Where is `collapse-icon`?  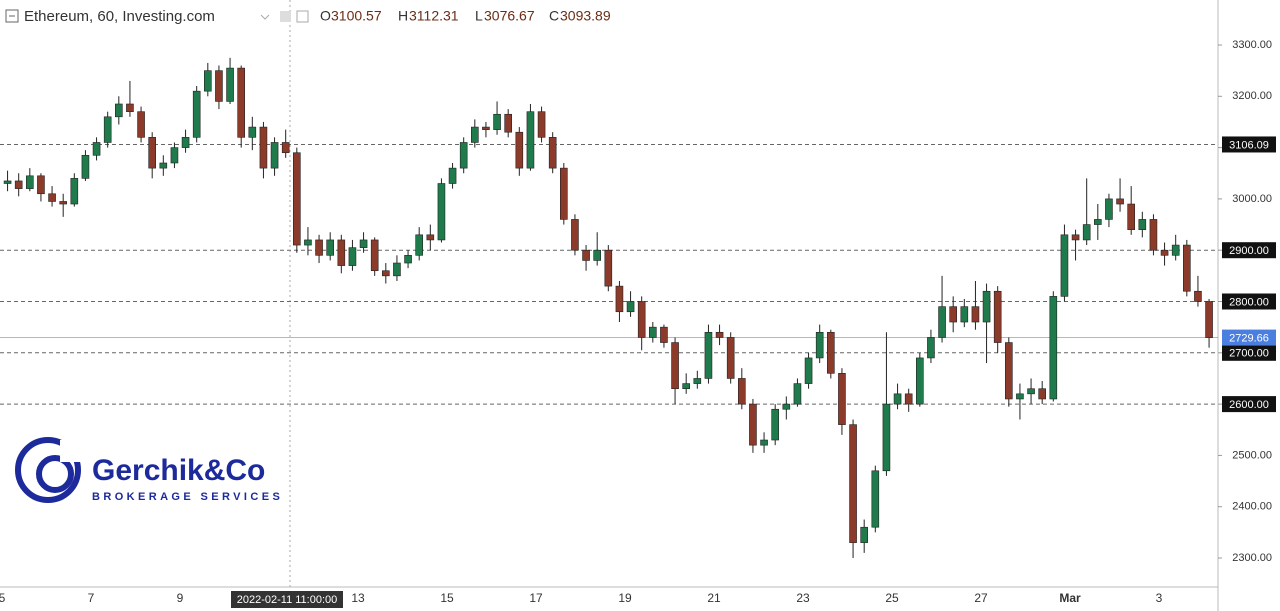
collapse-icon is located at coordinates (12, 16).